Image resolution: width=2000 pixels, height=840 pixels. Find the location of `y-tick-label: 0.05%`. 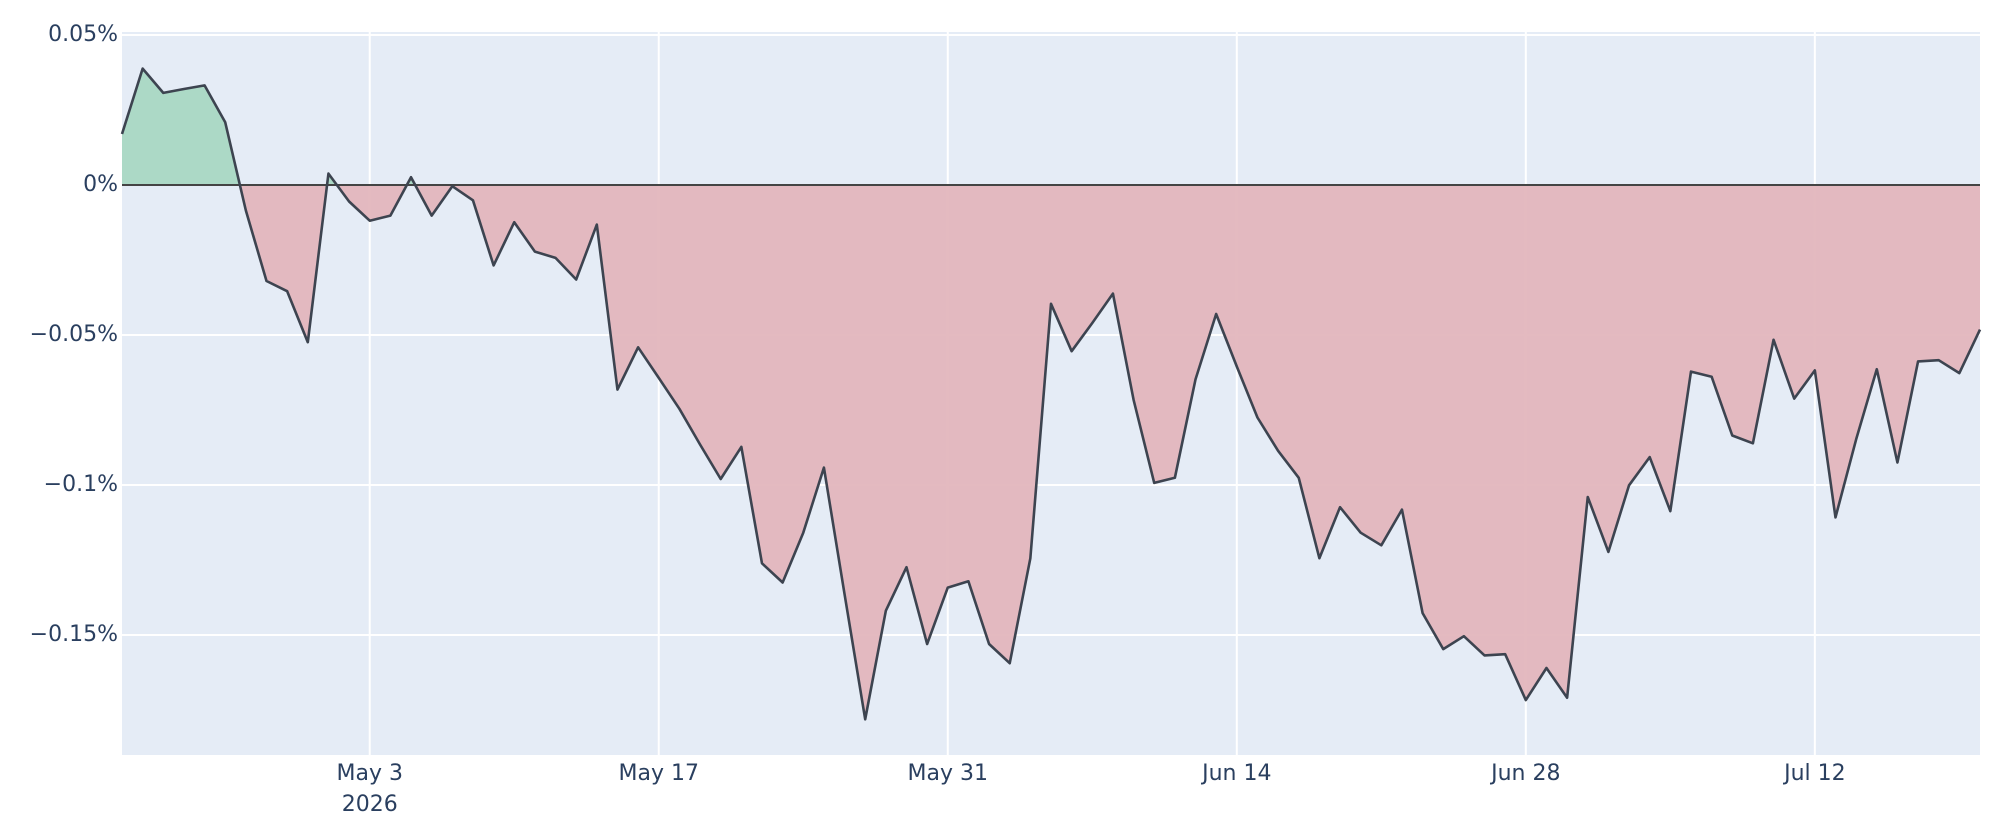

y-tick-label: 0.05% is located at coordinates (83, 34).